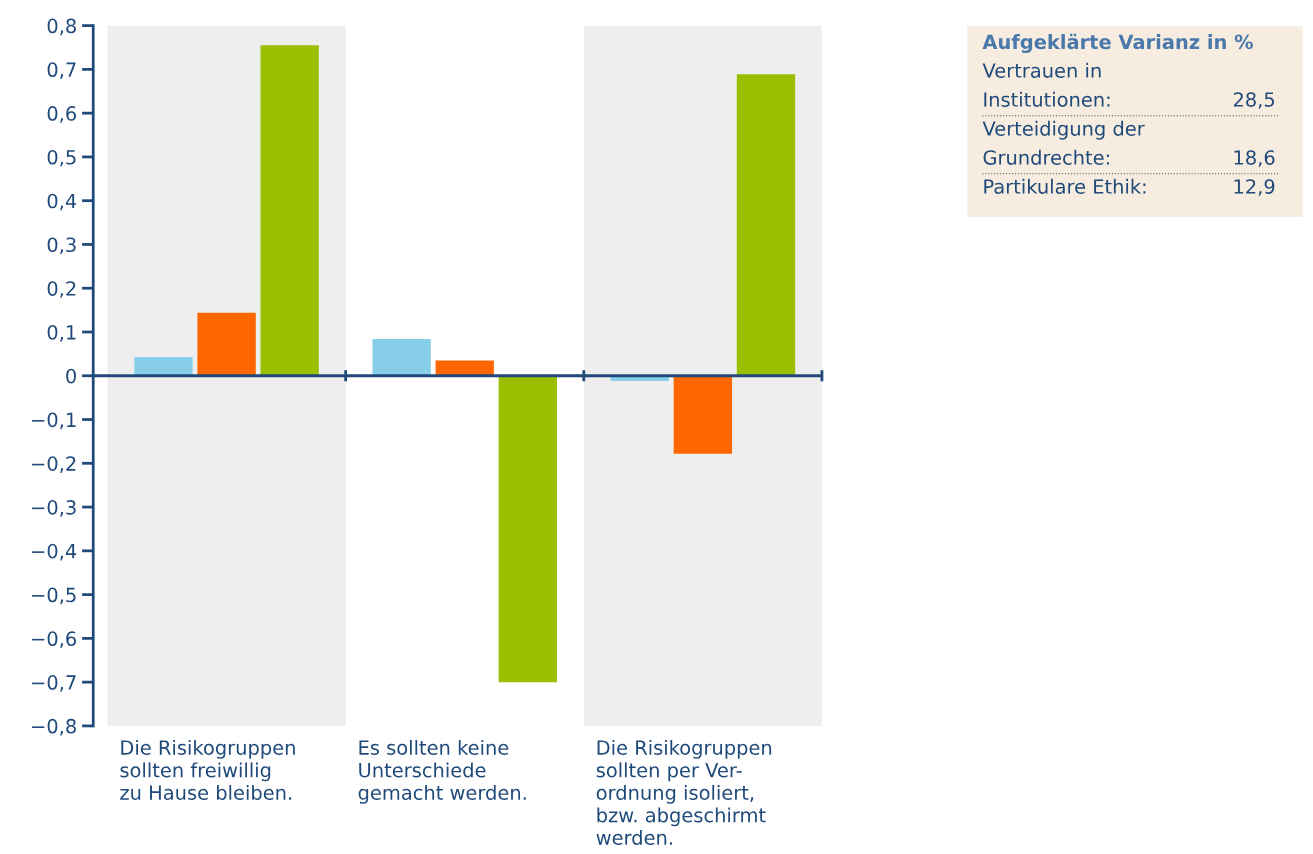  Describe the element at coordinates (54, 508) in the screenshot. I see `y-tick-label: −0,3` at that location.